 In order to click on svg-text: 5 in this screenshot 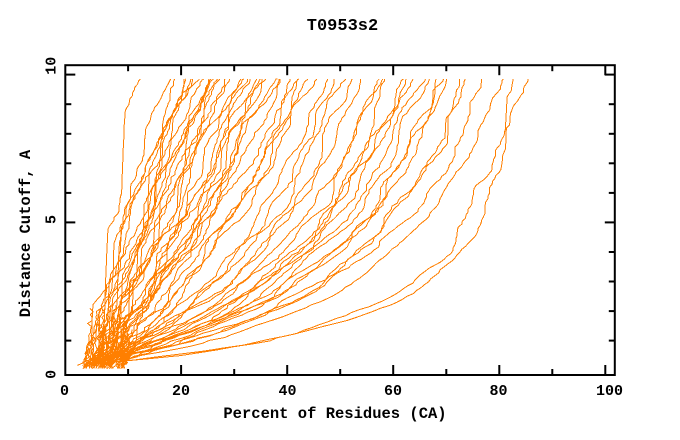, I will do `click(52, 219)`.